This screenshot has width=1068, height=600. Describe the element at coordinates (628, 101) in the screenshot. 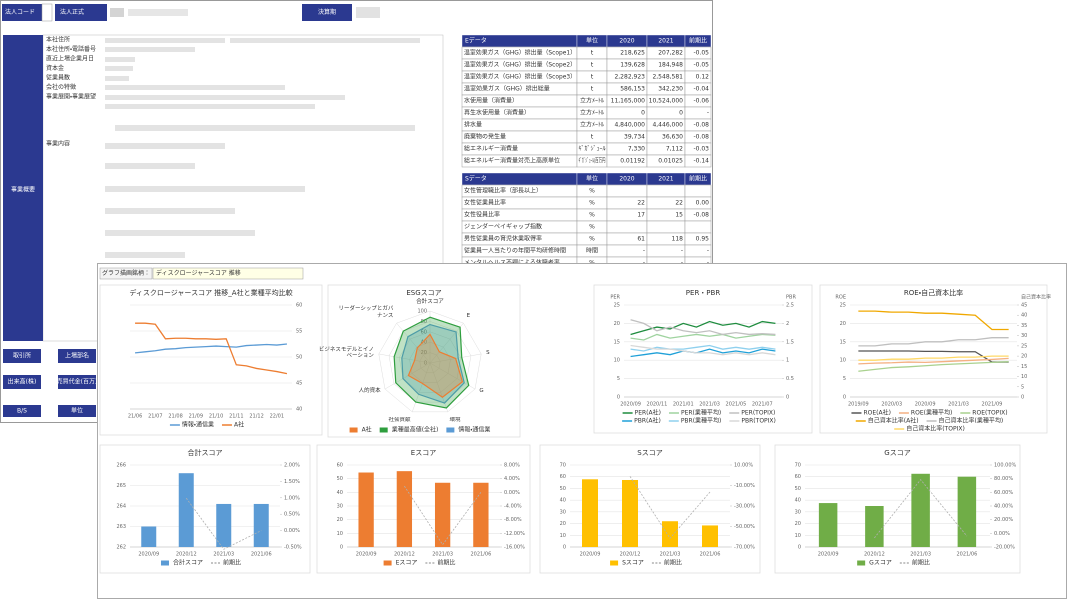

I see `cell-value: 11,165,000` at that location.